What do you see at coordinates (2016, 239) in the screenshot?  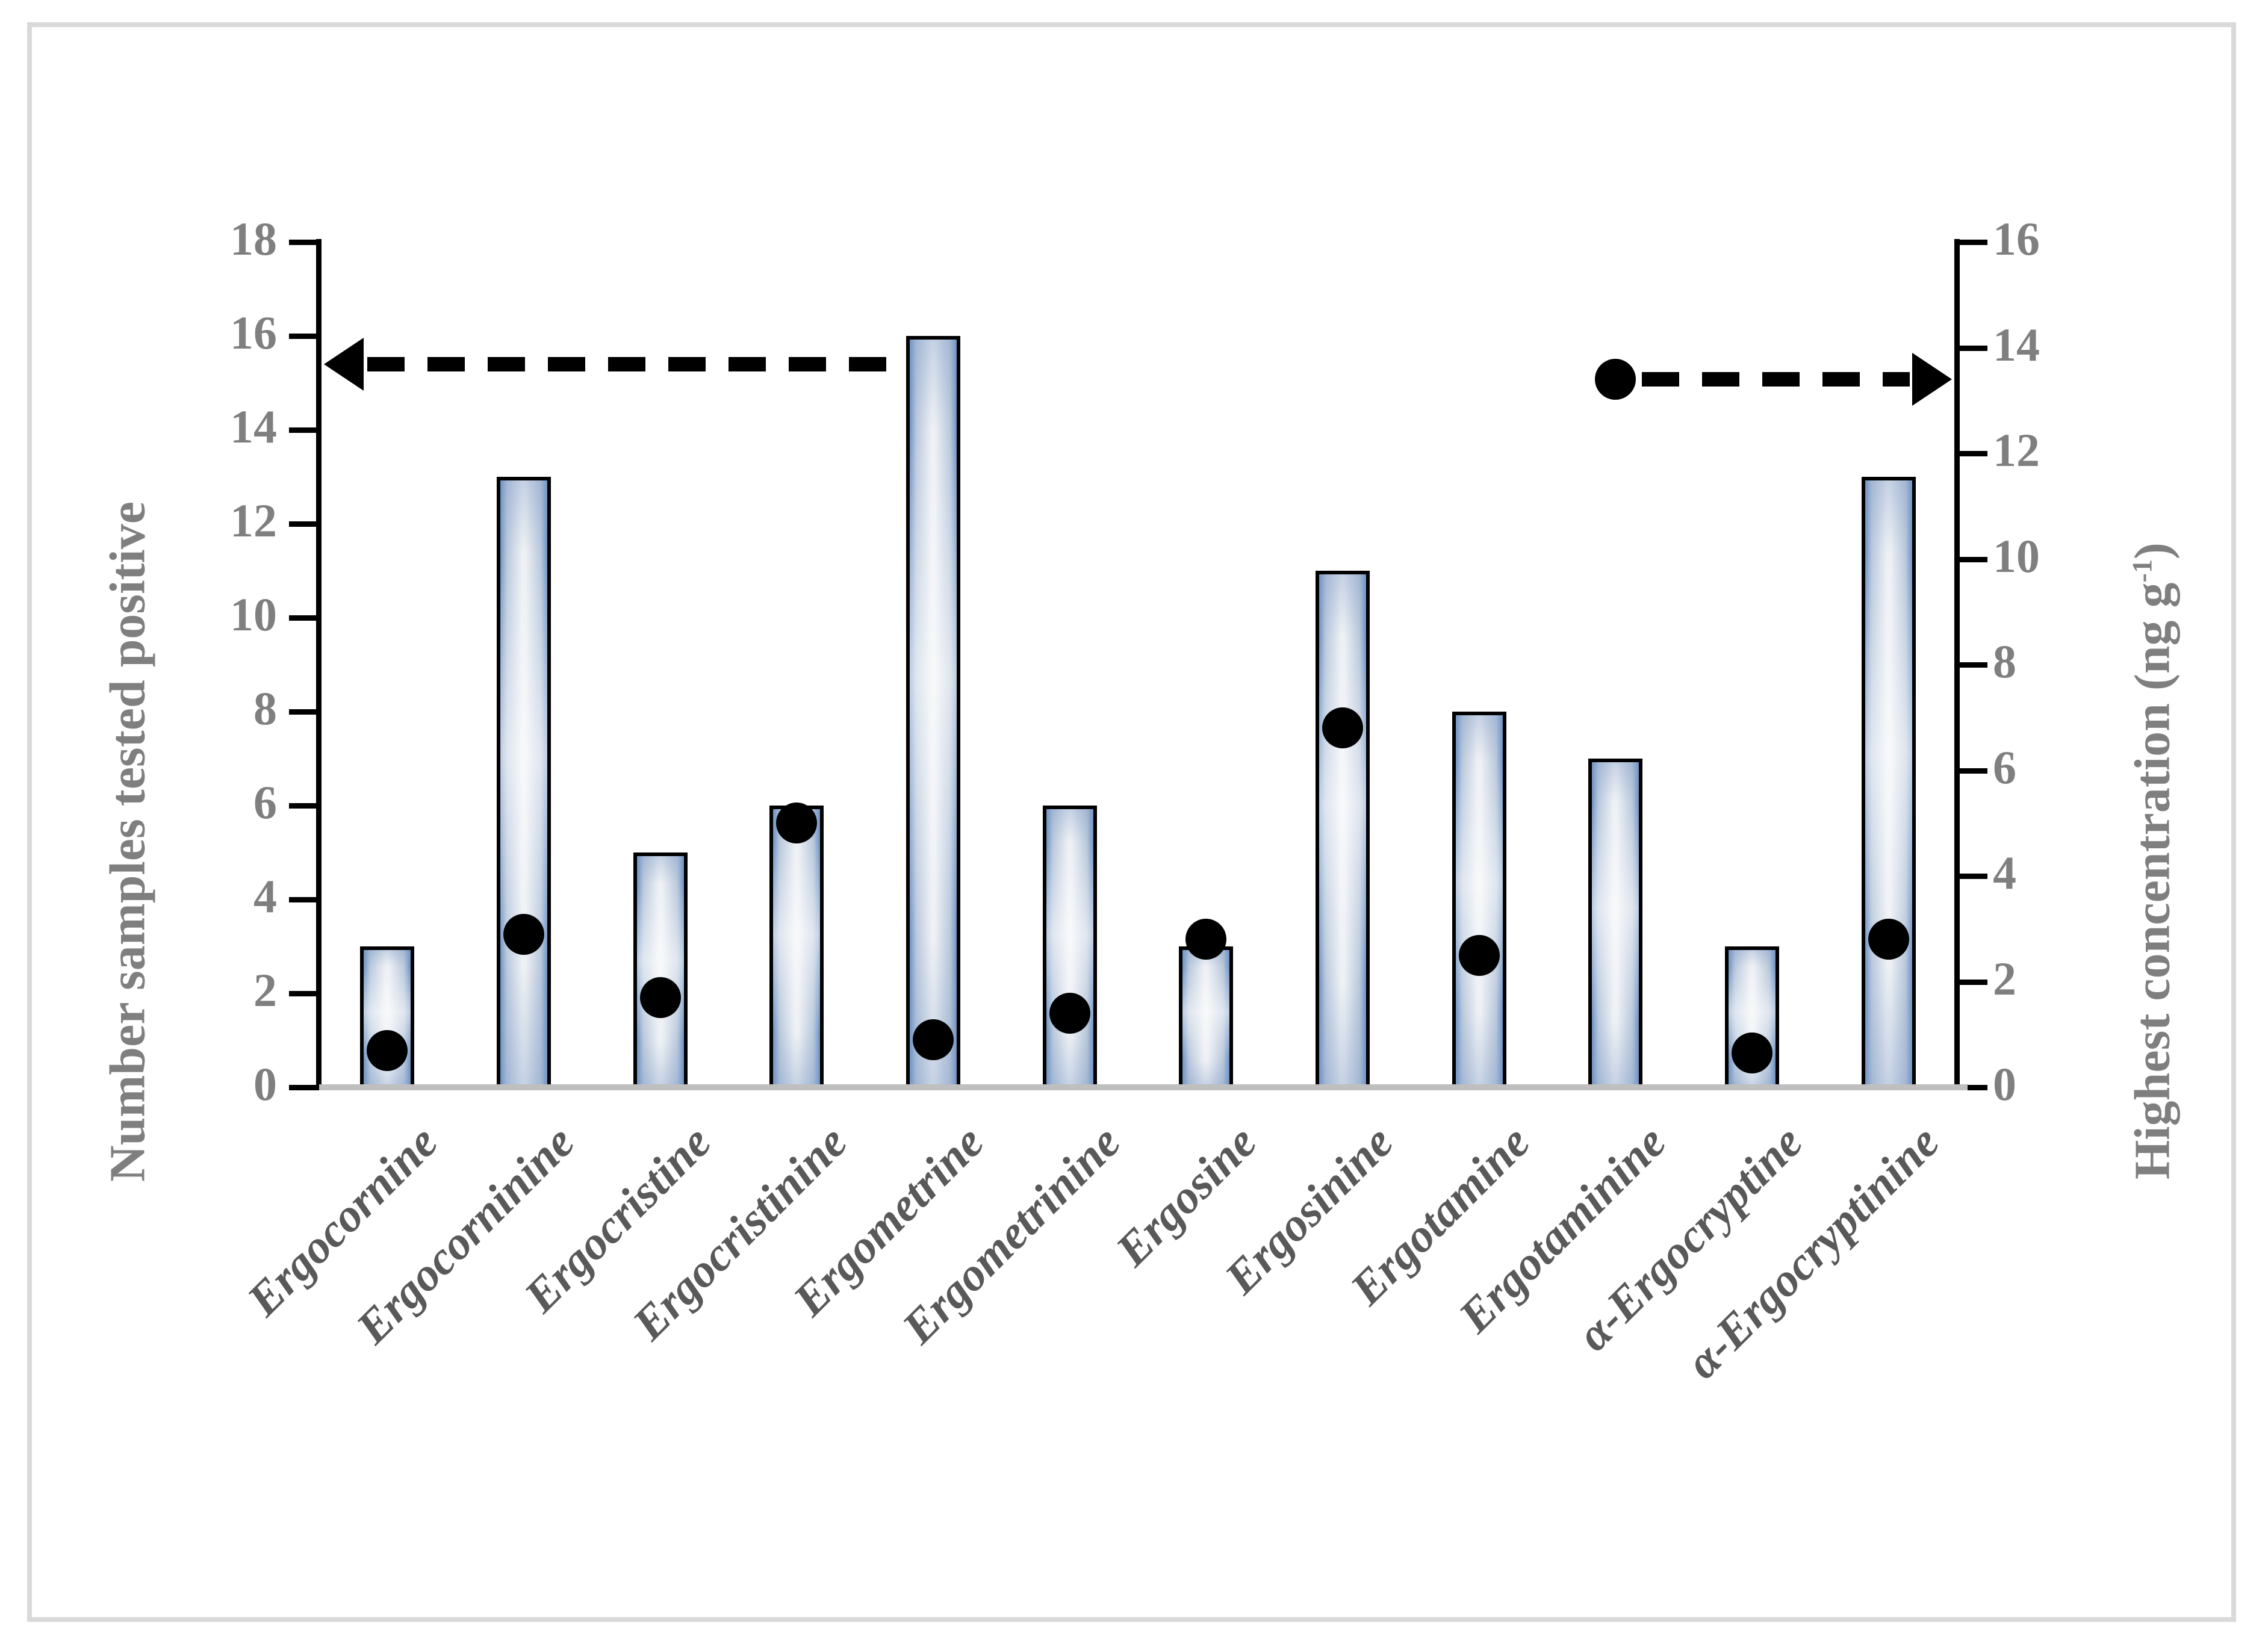 I see `right-axis-tick-label: 16` at bounding box center [2016, 239].